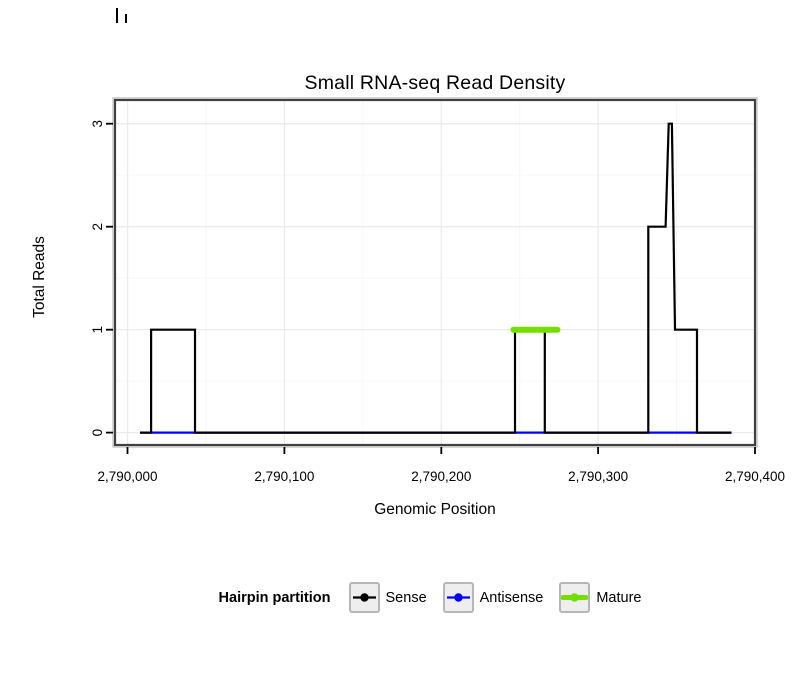  What do you see at coordinates (274, 597) in the screenshot?
I see `legend-title: Hairpin partition` at bounding box center [274, 597].